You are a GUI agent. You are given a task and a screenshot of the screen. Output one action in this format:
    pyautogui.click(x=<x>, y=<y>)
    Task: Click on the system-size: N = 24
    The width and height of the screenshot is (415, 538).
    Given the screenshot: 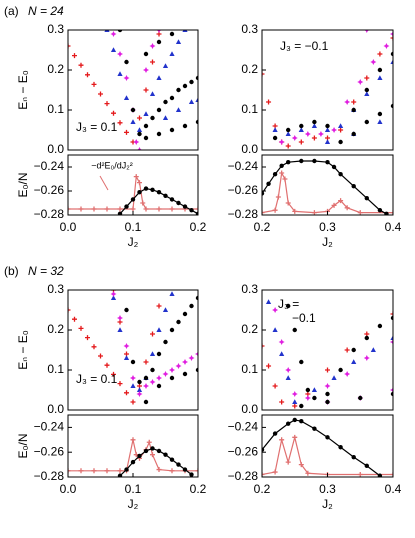 What is the action you would take?
    pyautogui.click(x=46, y=11)
    